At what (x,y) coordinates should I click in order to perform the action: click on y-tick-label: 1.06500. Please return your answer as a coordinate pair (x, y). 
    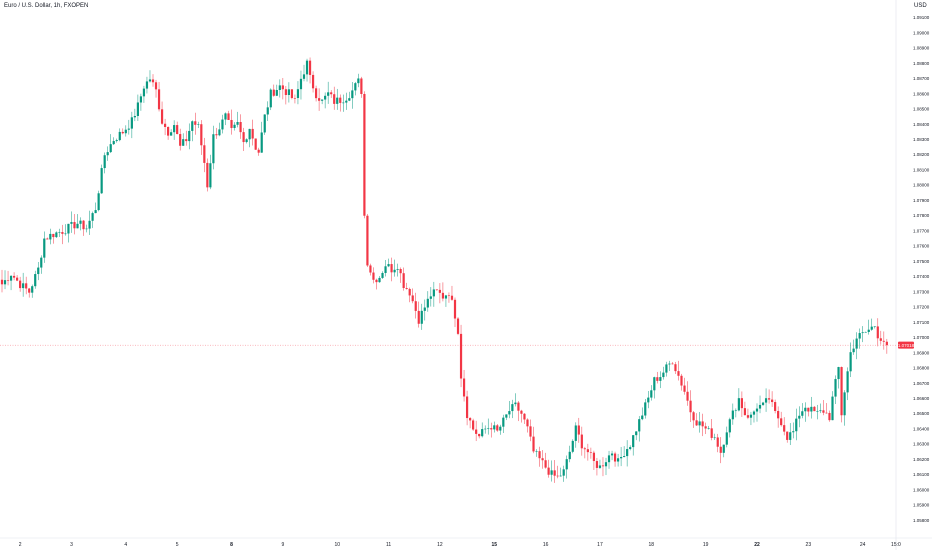
    Looking at the image, I should click on (921, 413).